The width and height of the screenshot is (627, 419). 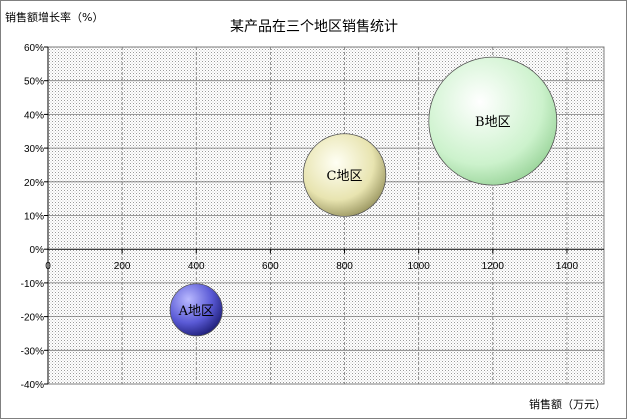 What do you see at coordinates (567, 266) in the screenshot?
I see `x-tick-label: 1400` at bounding box center [567, 266].